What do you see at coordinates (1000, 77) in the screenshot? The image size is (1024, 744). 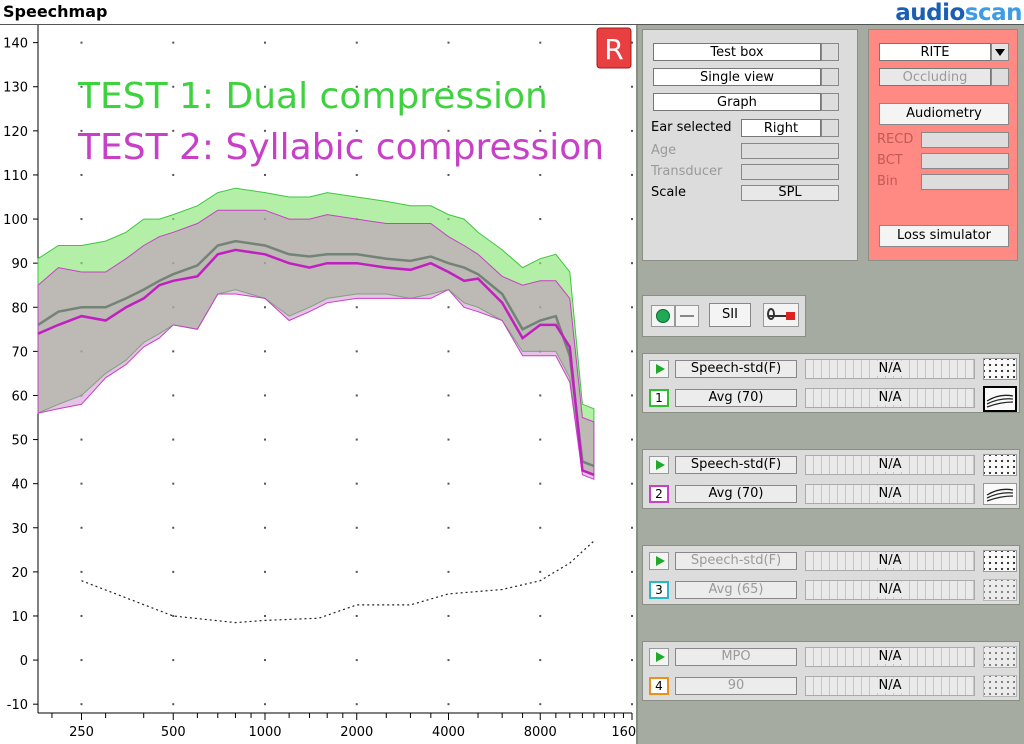 I see `coupling-dropdown` at bounding box center [1000, 77].